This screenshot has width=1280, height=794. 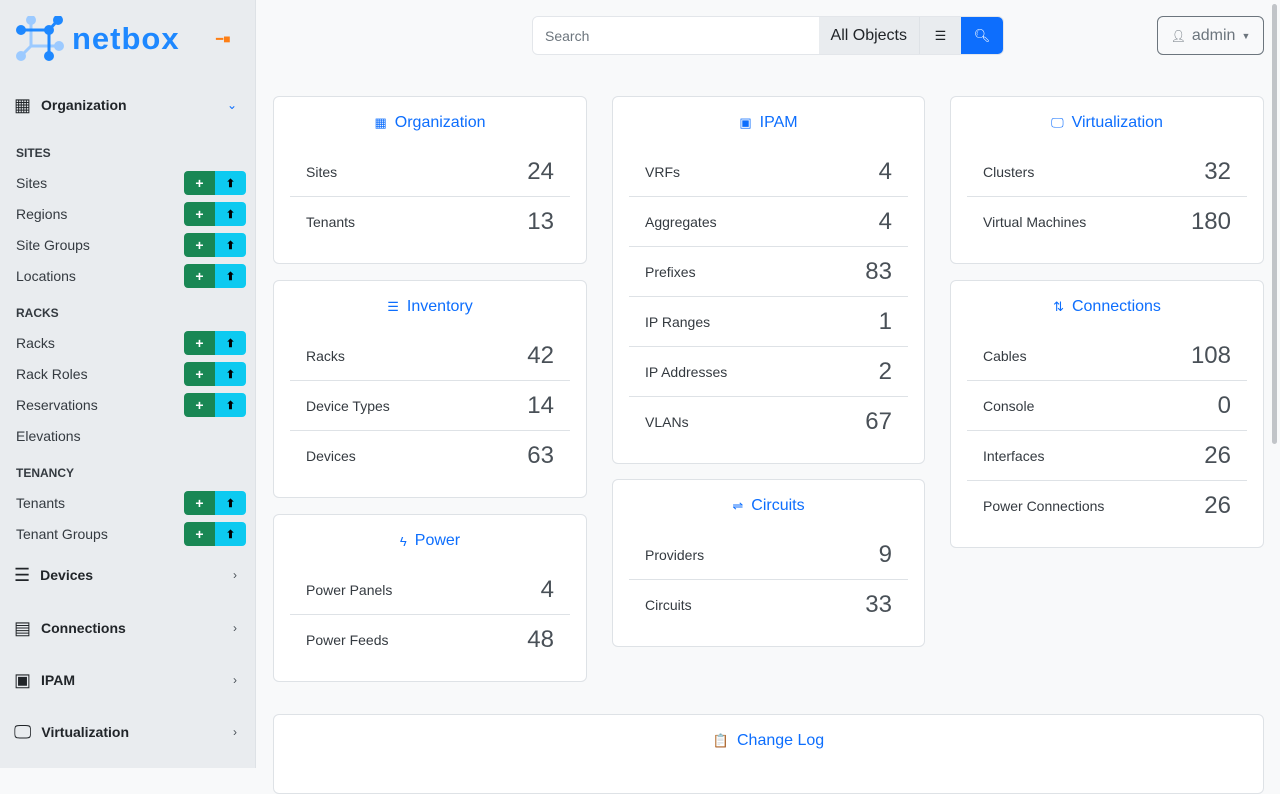 I want to click on card-title: ▦ Organization, so click(x=430, y=123).